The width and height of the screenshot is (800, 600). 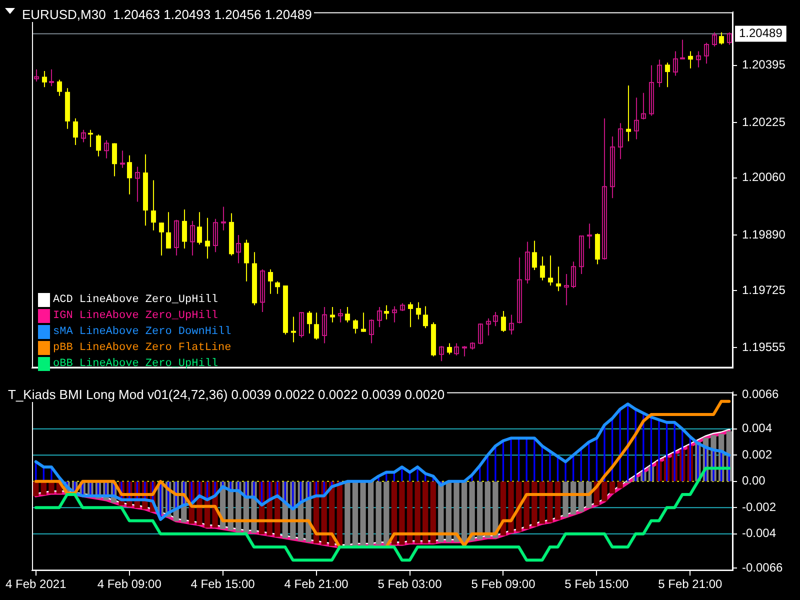 I want to click on legend-label: IGN LineAbove Zero_UpHill, so click(x=135, y=316).